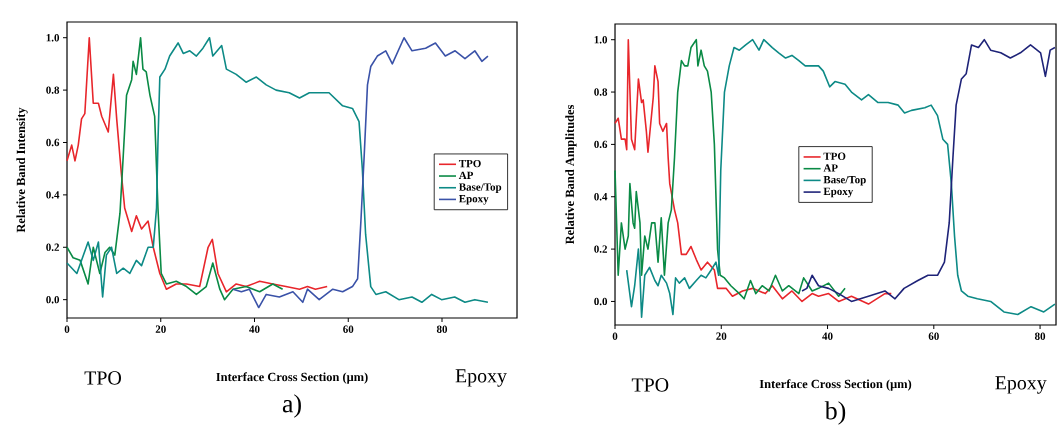 The height and width of the screenshot is (429, 1058). Describe the element at coordinates (571, 174) in the screenshot. I see `y-axis-title: Relative Band Amplitudes` at that location.